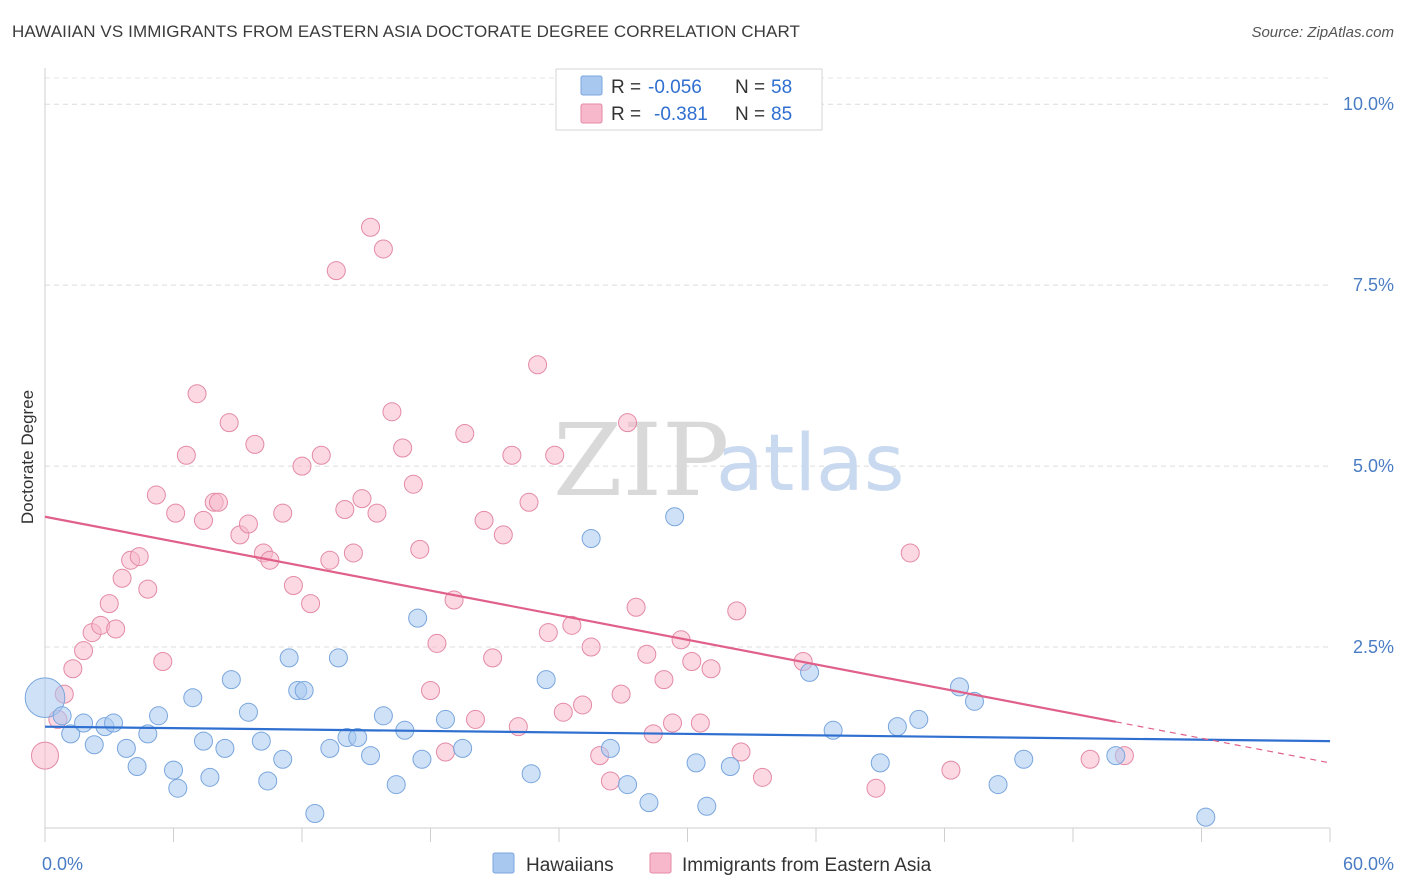 The height and width of the screenshot is (892, 1406). I want to click on watermark: ZIP atlas, so click(729, 460).